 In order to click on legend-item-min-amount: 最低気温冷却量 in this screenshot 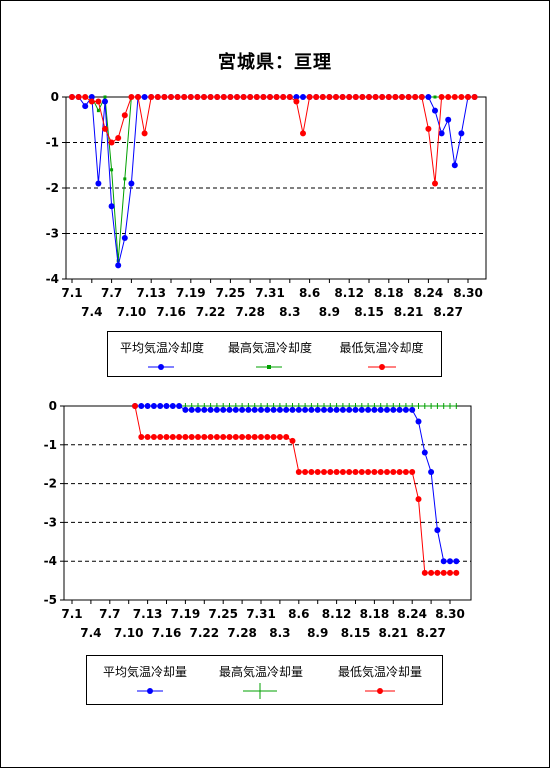, I will do `click(380, 679)`.